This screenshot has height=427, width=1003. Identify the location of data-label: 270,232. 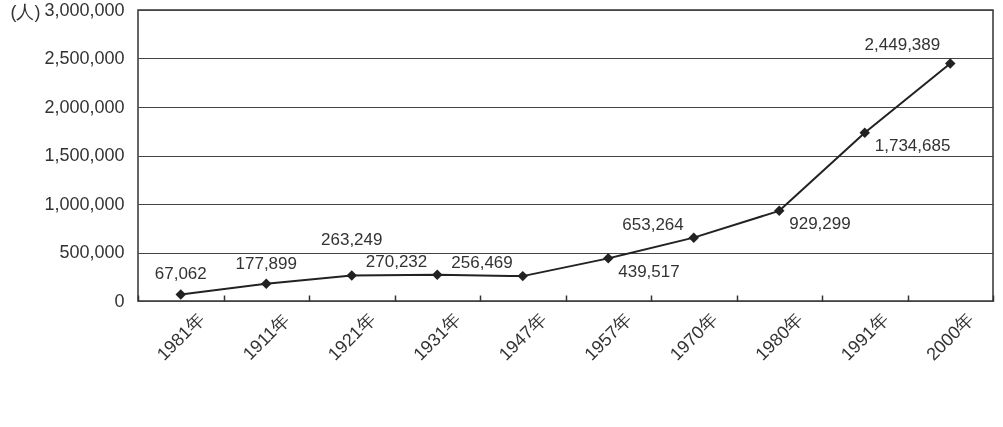
(396, 261).